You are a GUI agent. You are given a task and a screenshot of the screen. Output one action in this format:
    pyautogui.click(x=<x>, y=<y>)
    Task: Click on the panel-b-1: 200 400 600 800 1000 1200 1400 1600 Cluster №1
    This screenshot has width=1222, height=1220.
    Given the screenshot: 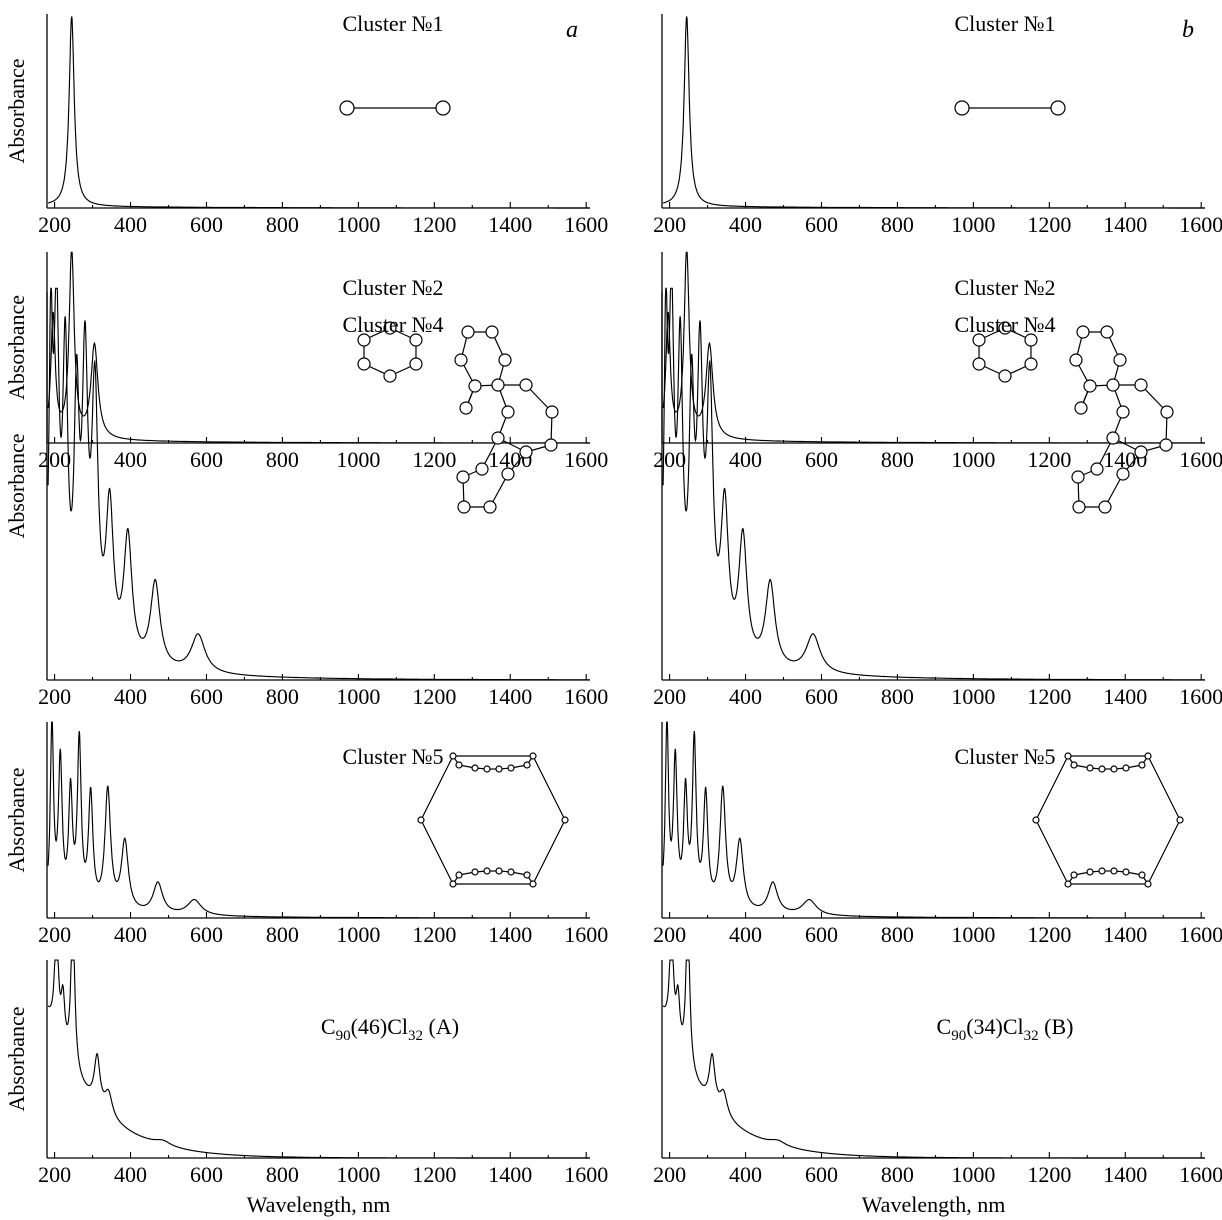 What is the action you would take?
    pyautogui.click(x=937, y=124)
    